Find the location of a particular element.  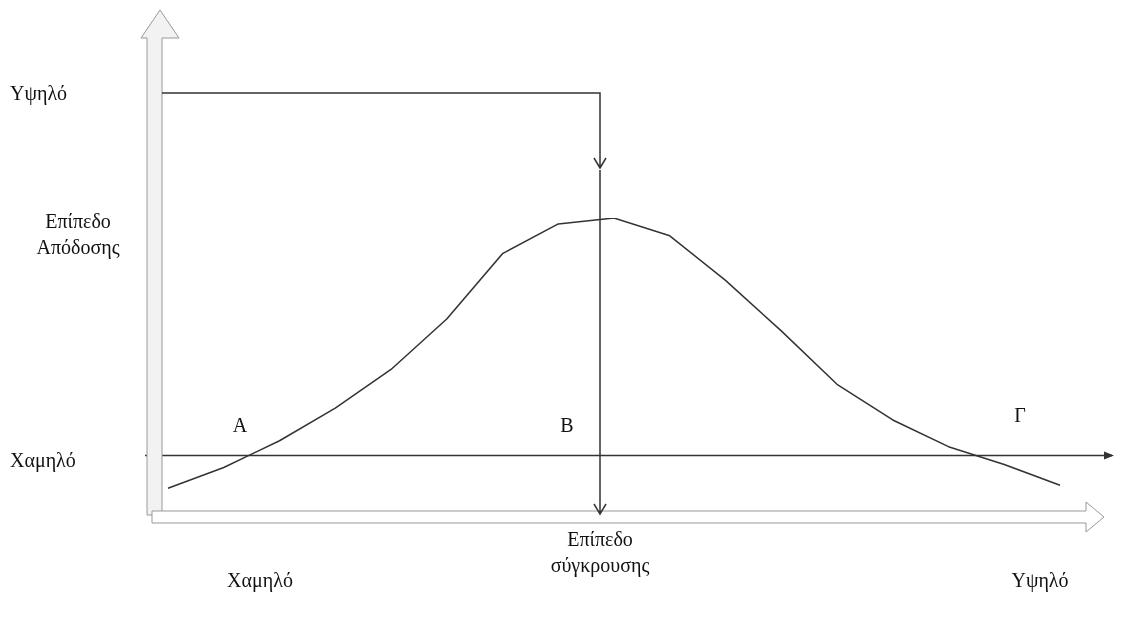

annotation: Γ is located at coordinates (1020, 415).